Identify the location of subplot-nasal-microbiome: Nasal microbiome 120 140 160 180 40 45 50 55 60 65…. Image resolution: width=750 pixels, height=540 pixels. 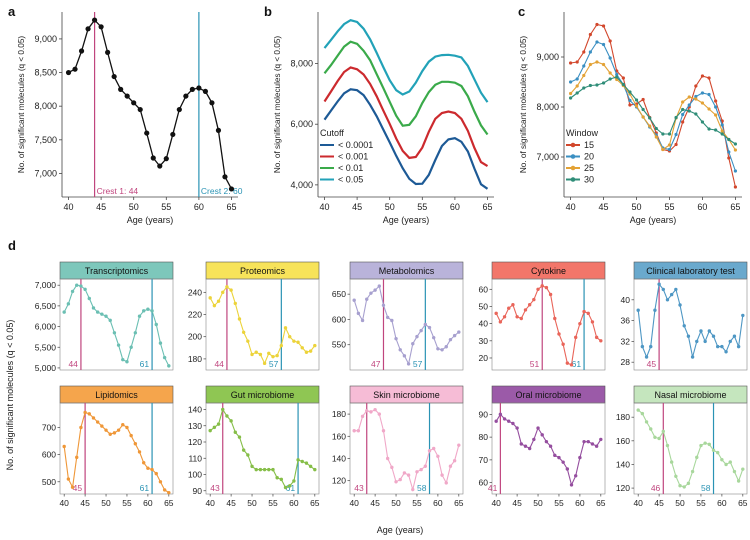
(682, 446).